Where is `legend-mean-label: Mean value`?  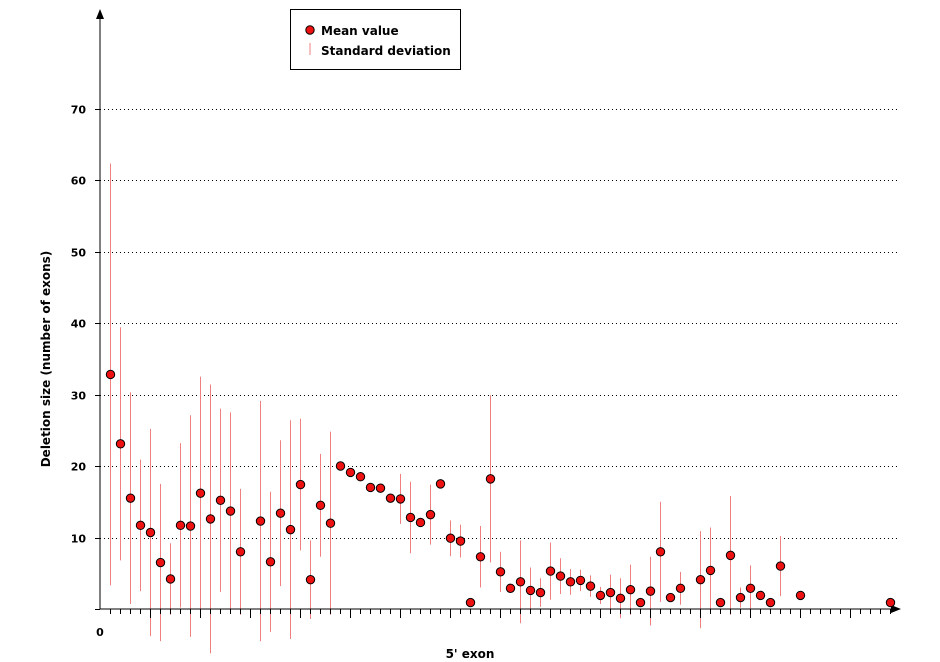
legend-mean-label: Mean value is located at coordinates (360, 31).